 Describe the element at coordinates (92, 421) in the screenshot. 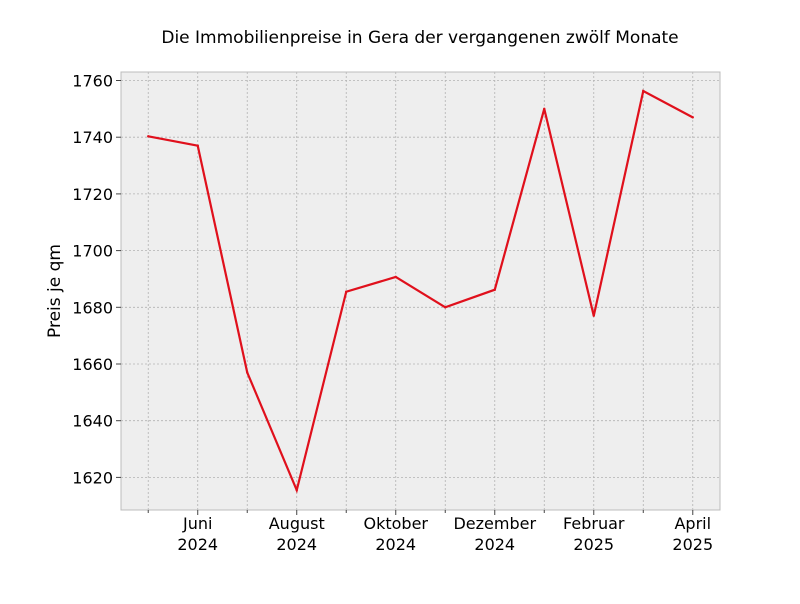

I see `y-tick-label: 1640` at that location.